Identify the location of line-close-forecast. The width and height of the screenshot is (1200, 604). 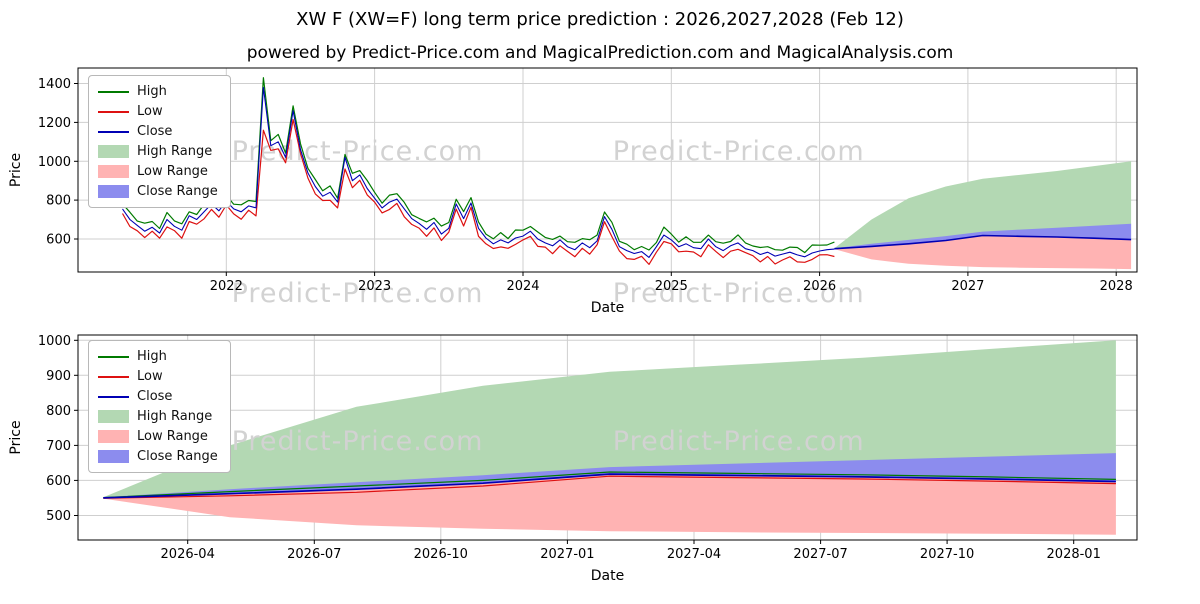
(983, 242).